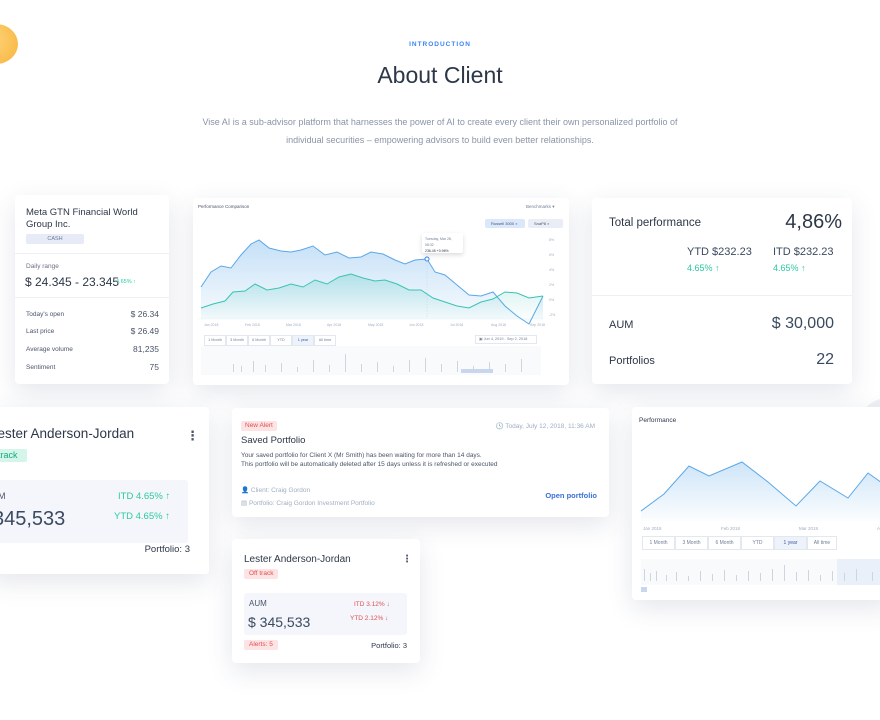 Image resolution: width=880 pixels, height=720 pixels. Describe the element at coordinates (372, 604) in the screenshot. I see `itd-change: ITD 3.12% ↓` at that location.